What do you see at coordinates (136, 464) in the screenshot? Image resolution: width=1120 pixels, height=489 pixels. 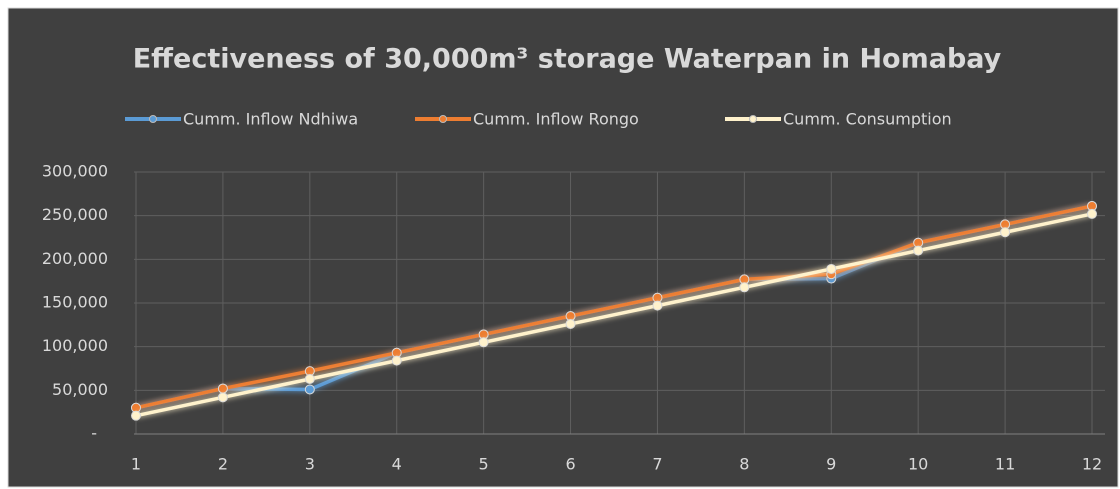 I see `x-tick-label: 1` at bounding box center [136, 464].